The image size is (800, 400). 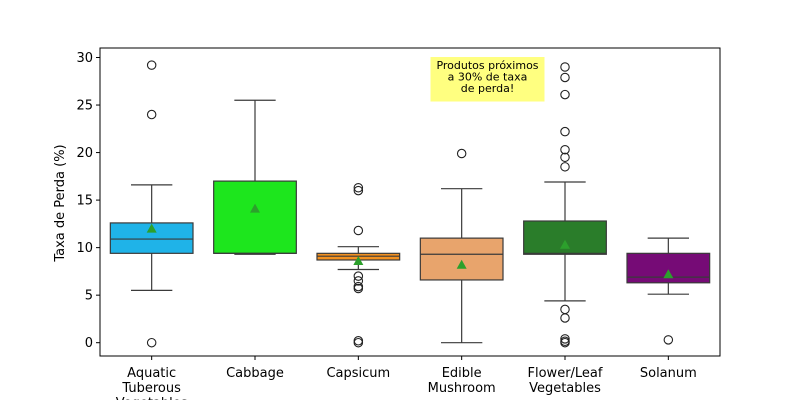 What do you see at coordinates (487, 88) in the screenshot?
I see `annotation-text: de perda!` at bounding box center [487, 88].